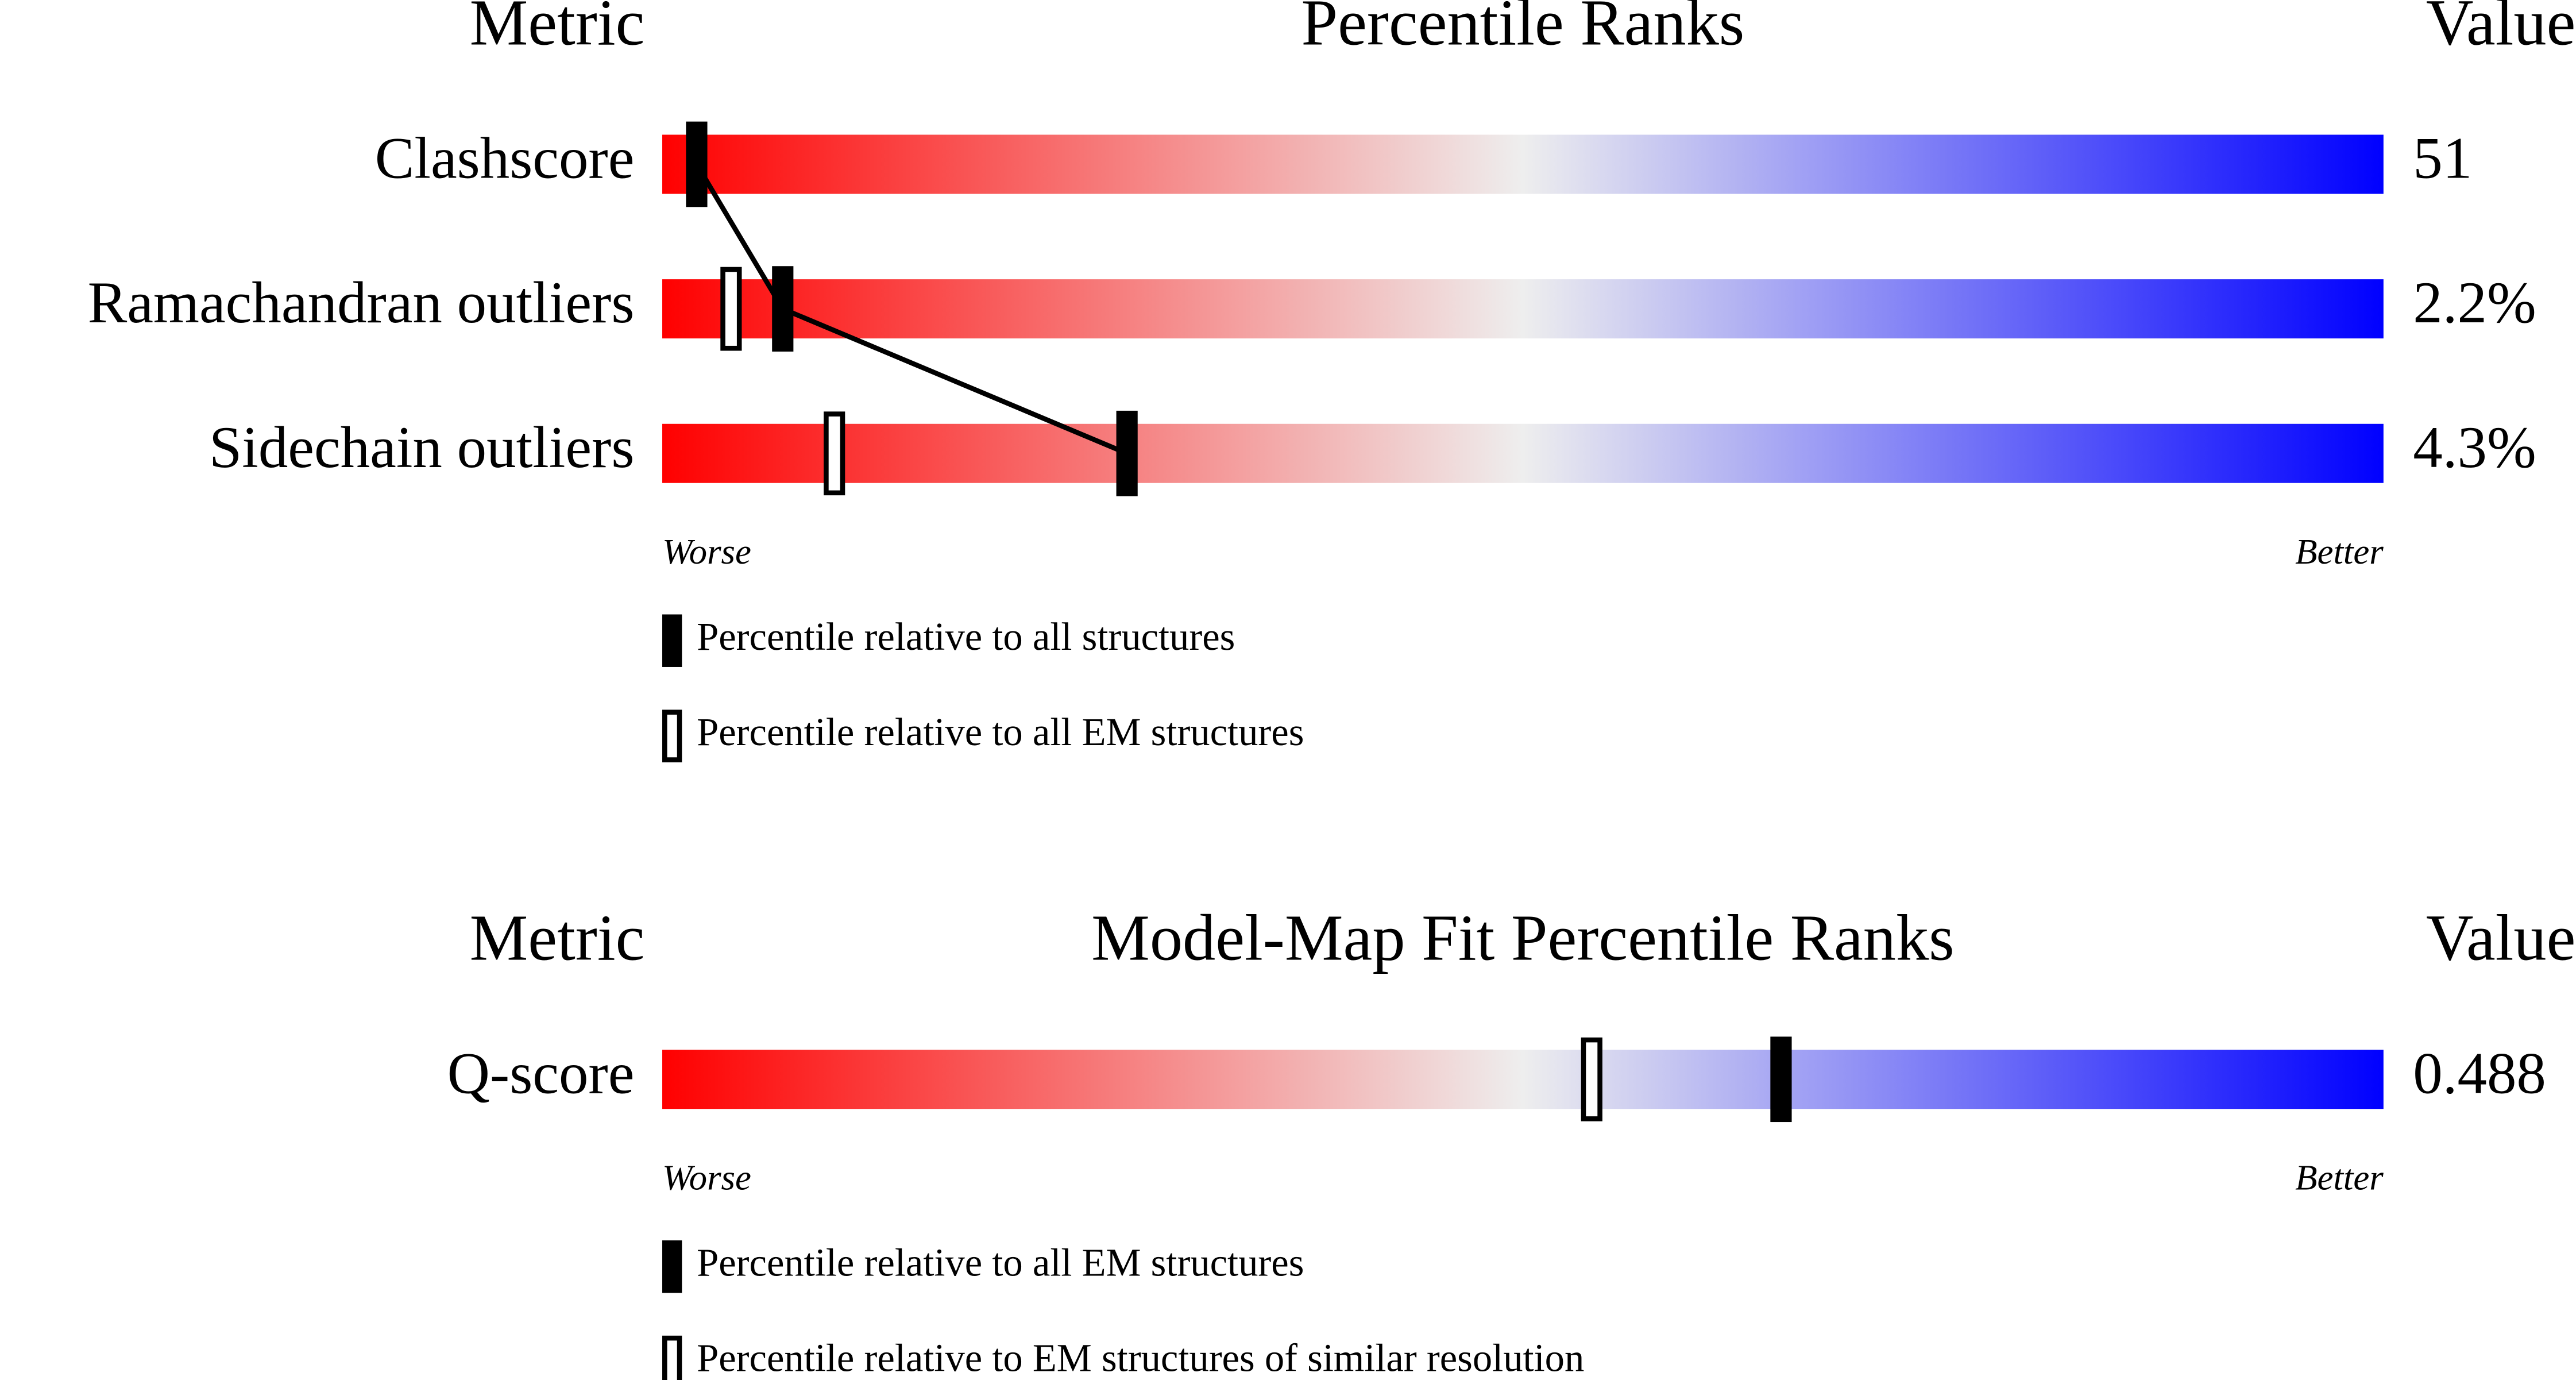 The height and width of the screenshot is (1380, 2576). Describe the element at coordinates (421, 447) in the screenshot. I see `metric-label: Sidechain outliers` at that location.